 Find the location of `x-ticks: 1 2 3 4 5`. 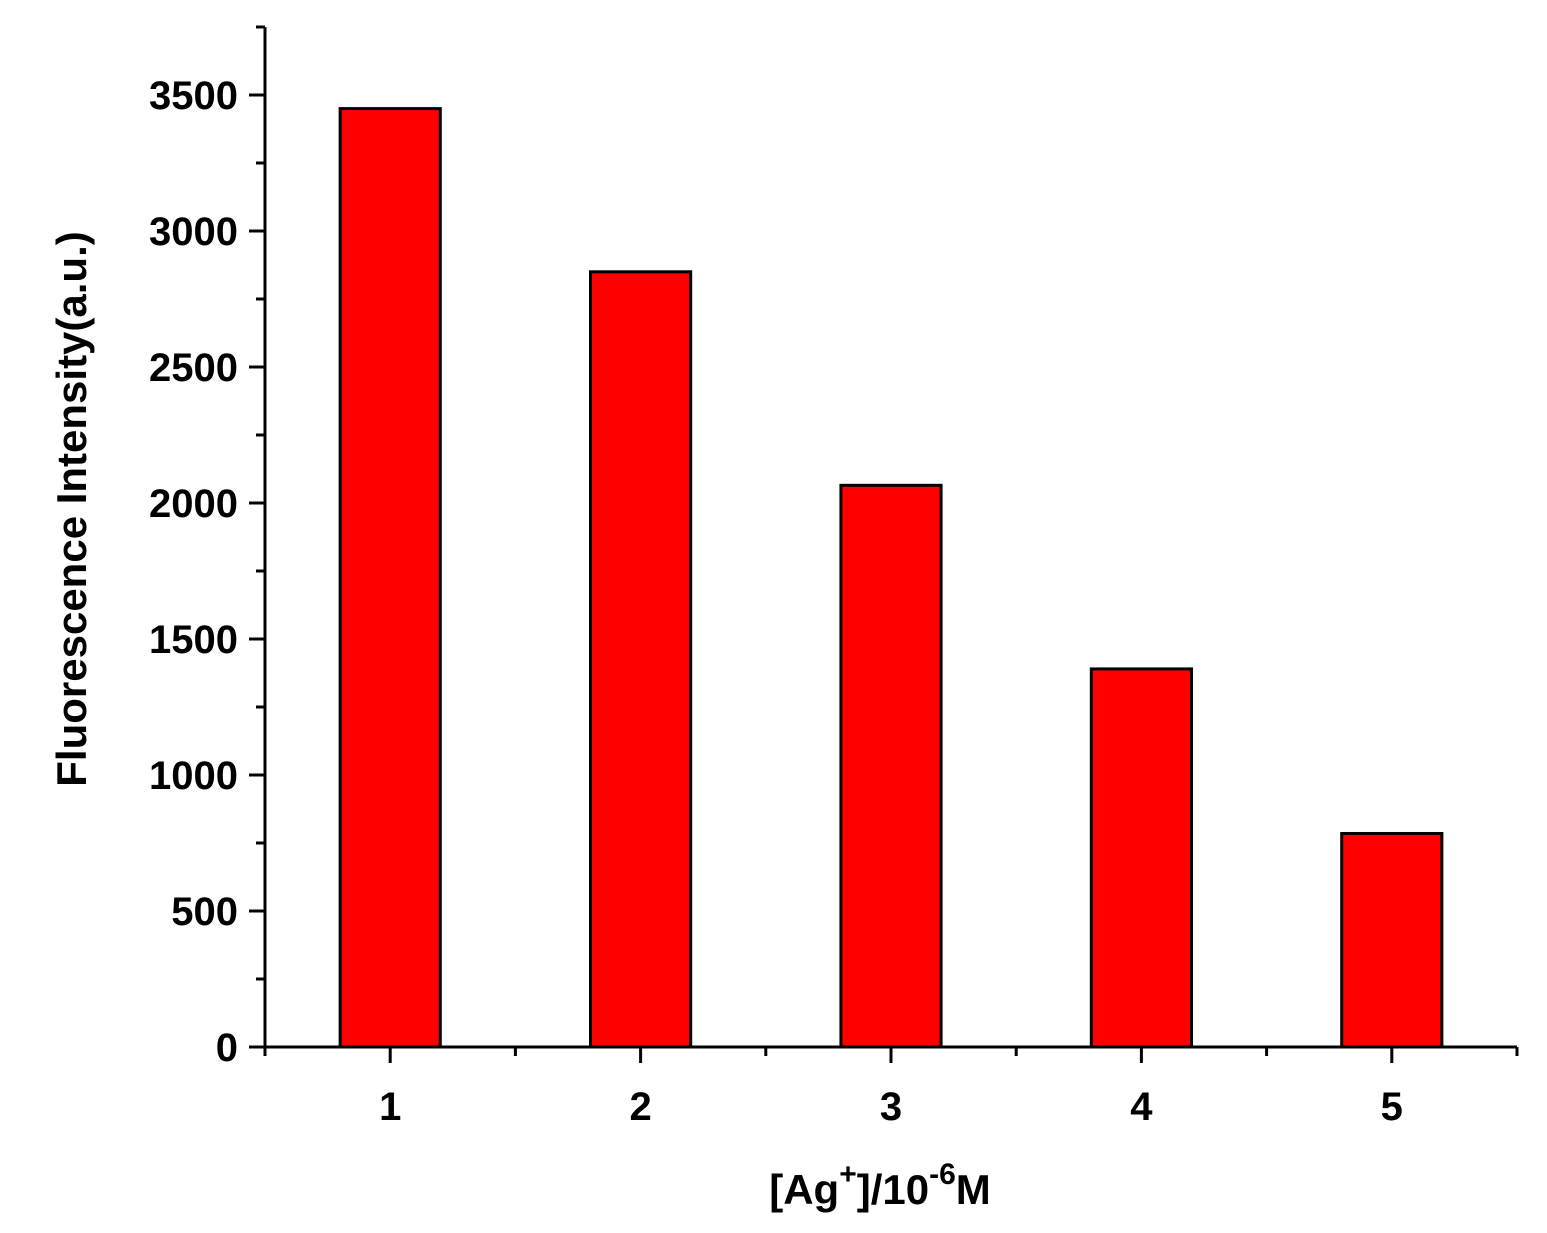

x-ticks: 1 2 3 4 5 is located at coordinates (891, 1088).